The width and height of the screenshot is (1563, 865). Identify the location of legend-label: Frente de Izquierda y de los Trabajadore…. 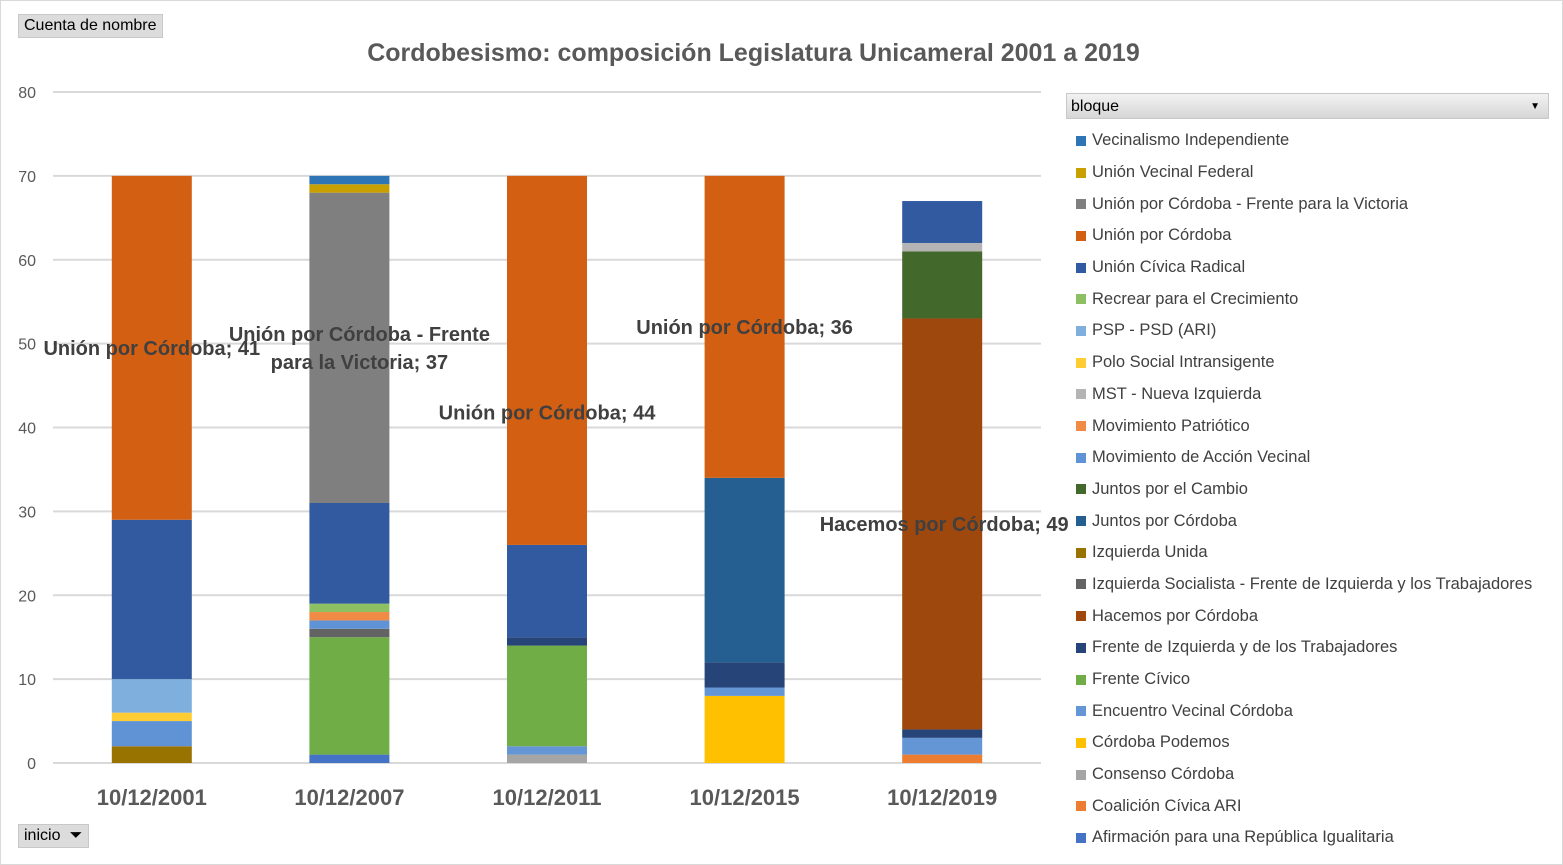
(1245, 647).